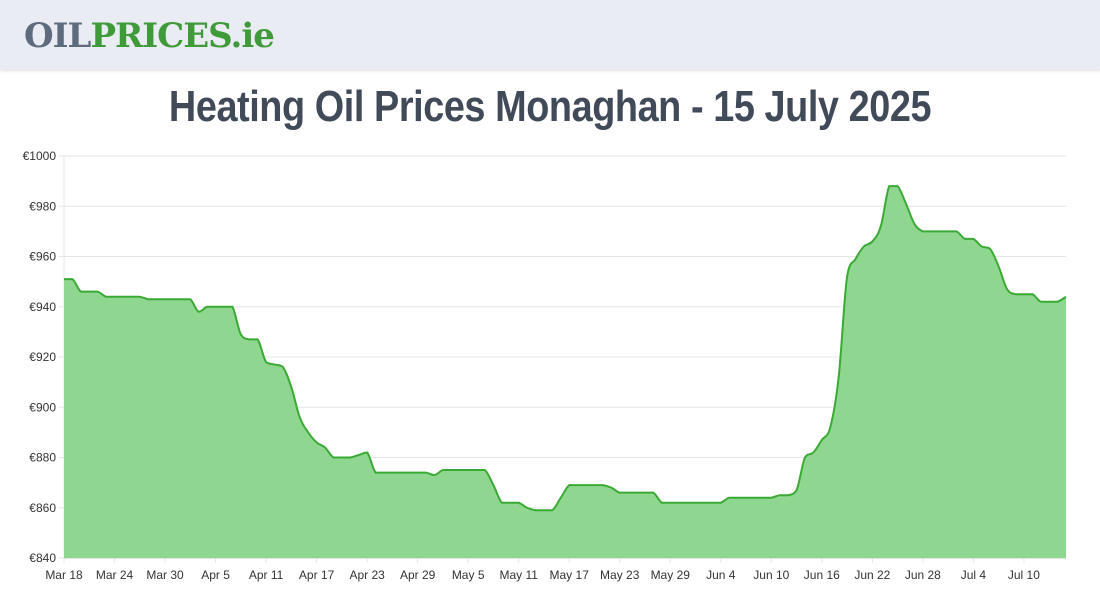 This screenshot has height=600, width=1100. What do you see at coordinates (1024, 575) in the screenshot?
I see `x-tick-label: Jul 10` at bounding box center [1024, 575].